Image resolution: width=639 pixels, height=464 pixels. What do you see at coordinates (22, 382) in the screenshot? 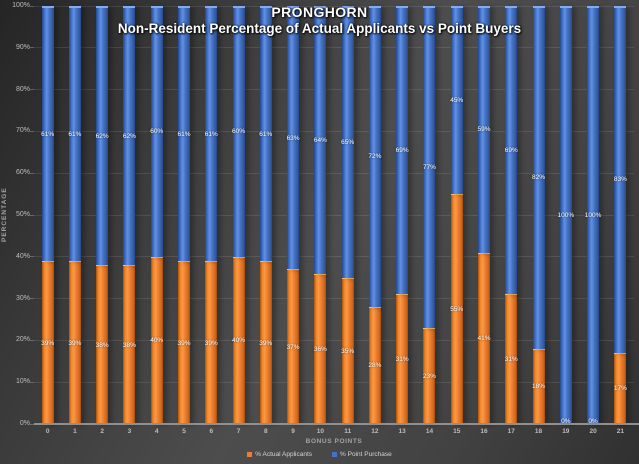
I see `y-axis-tick-label: 10%` at bounding box center [22, 382].